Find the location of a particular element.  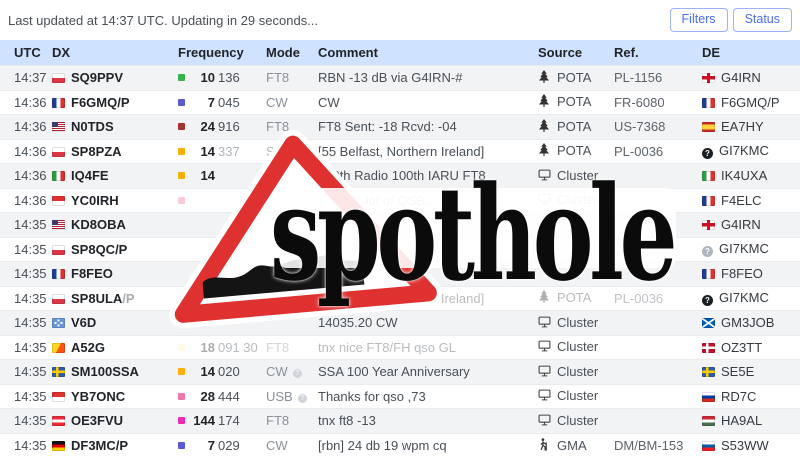

unknown-country-icon: ? is located at coordinates (707, 154).